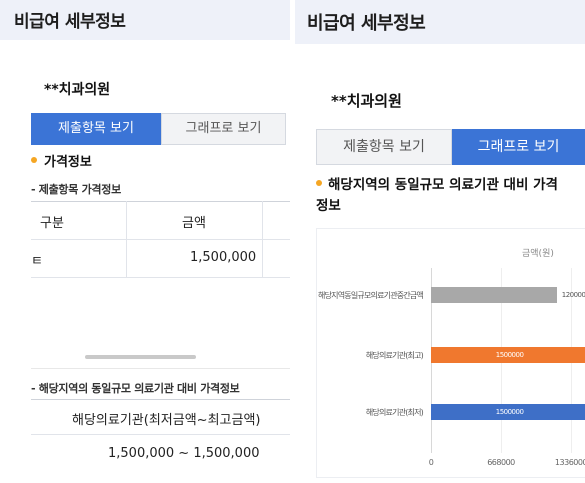 The height and width of the screenshot is (483, 585). I want to click on table-header-amount: 금액, so click(194, 223).